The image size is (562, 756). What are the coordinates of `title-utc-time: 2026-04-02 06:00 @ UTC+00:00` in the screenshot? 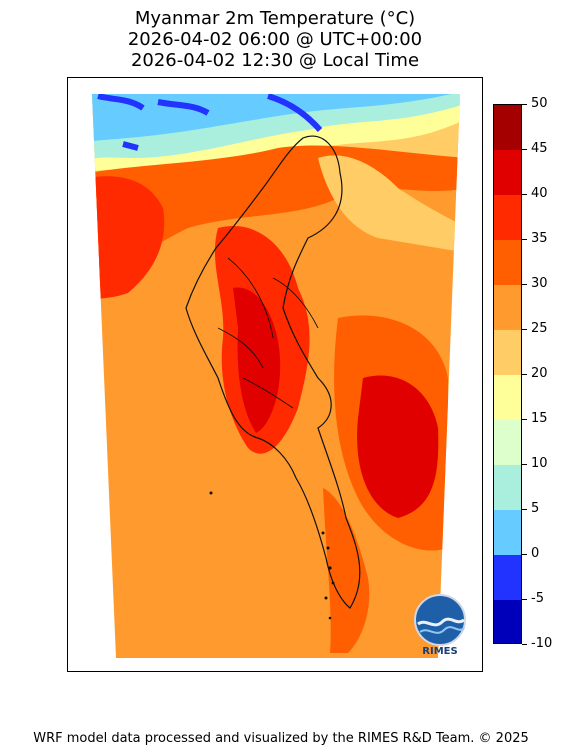 It's located at (275, 39).